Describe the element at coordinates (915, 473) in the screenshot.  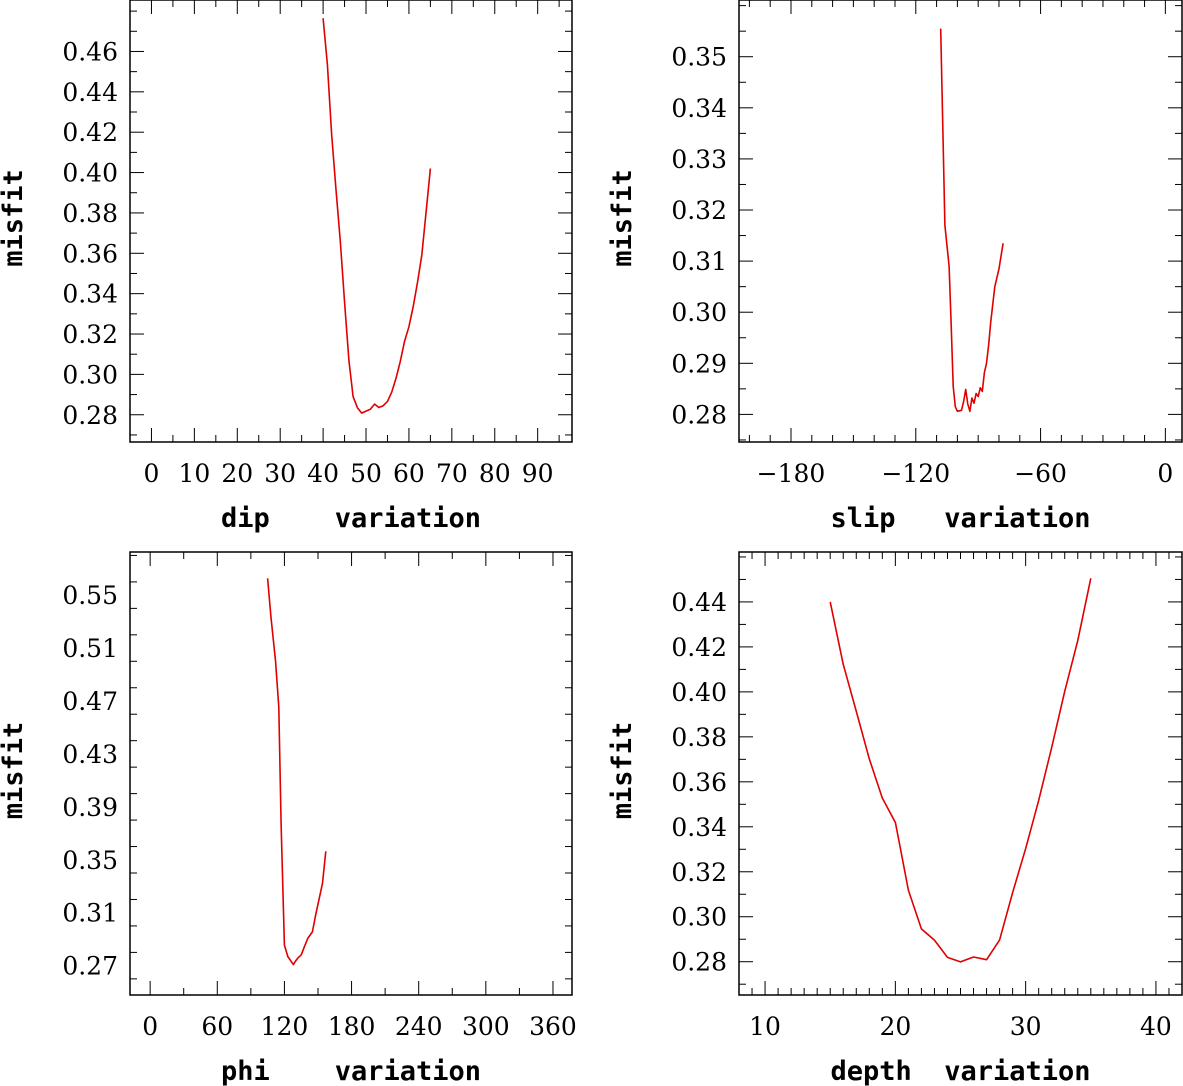
I see `x-tick-label: −120` at that location.